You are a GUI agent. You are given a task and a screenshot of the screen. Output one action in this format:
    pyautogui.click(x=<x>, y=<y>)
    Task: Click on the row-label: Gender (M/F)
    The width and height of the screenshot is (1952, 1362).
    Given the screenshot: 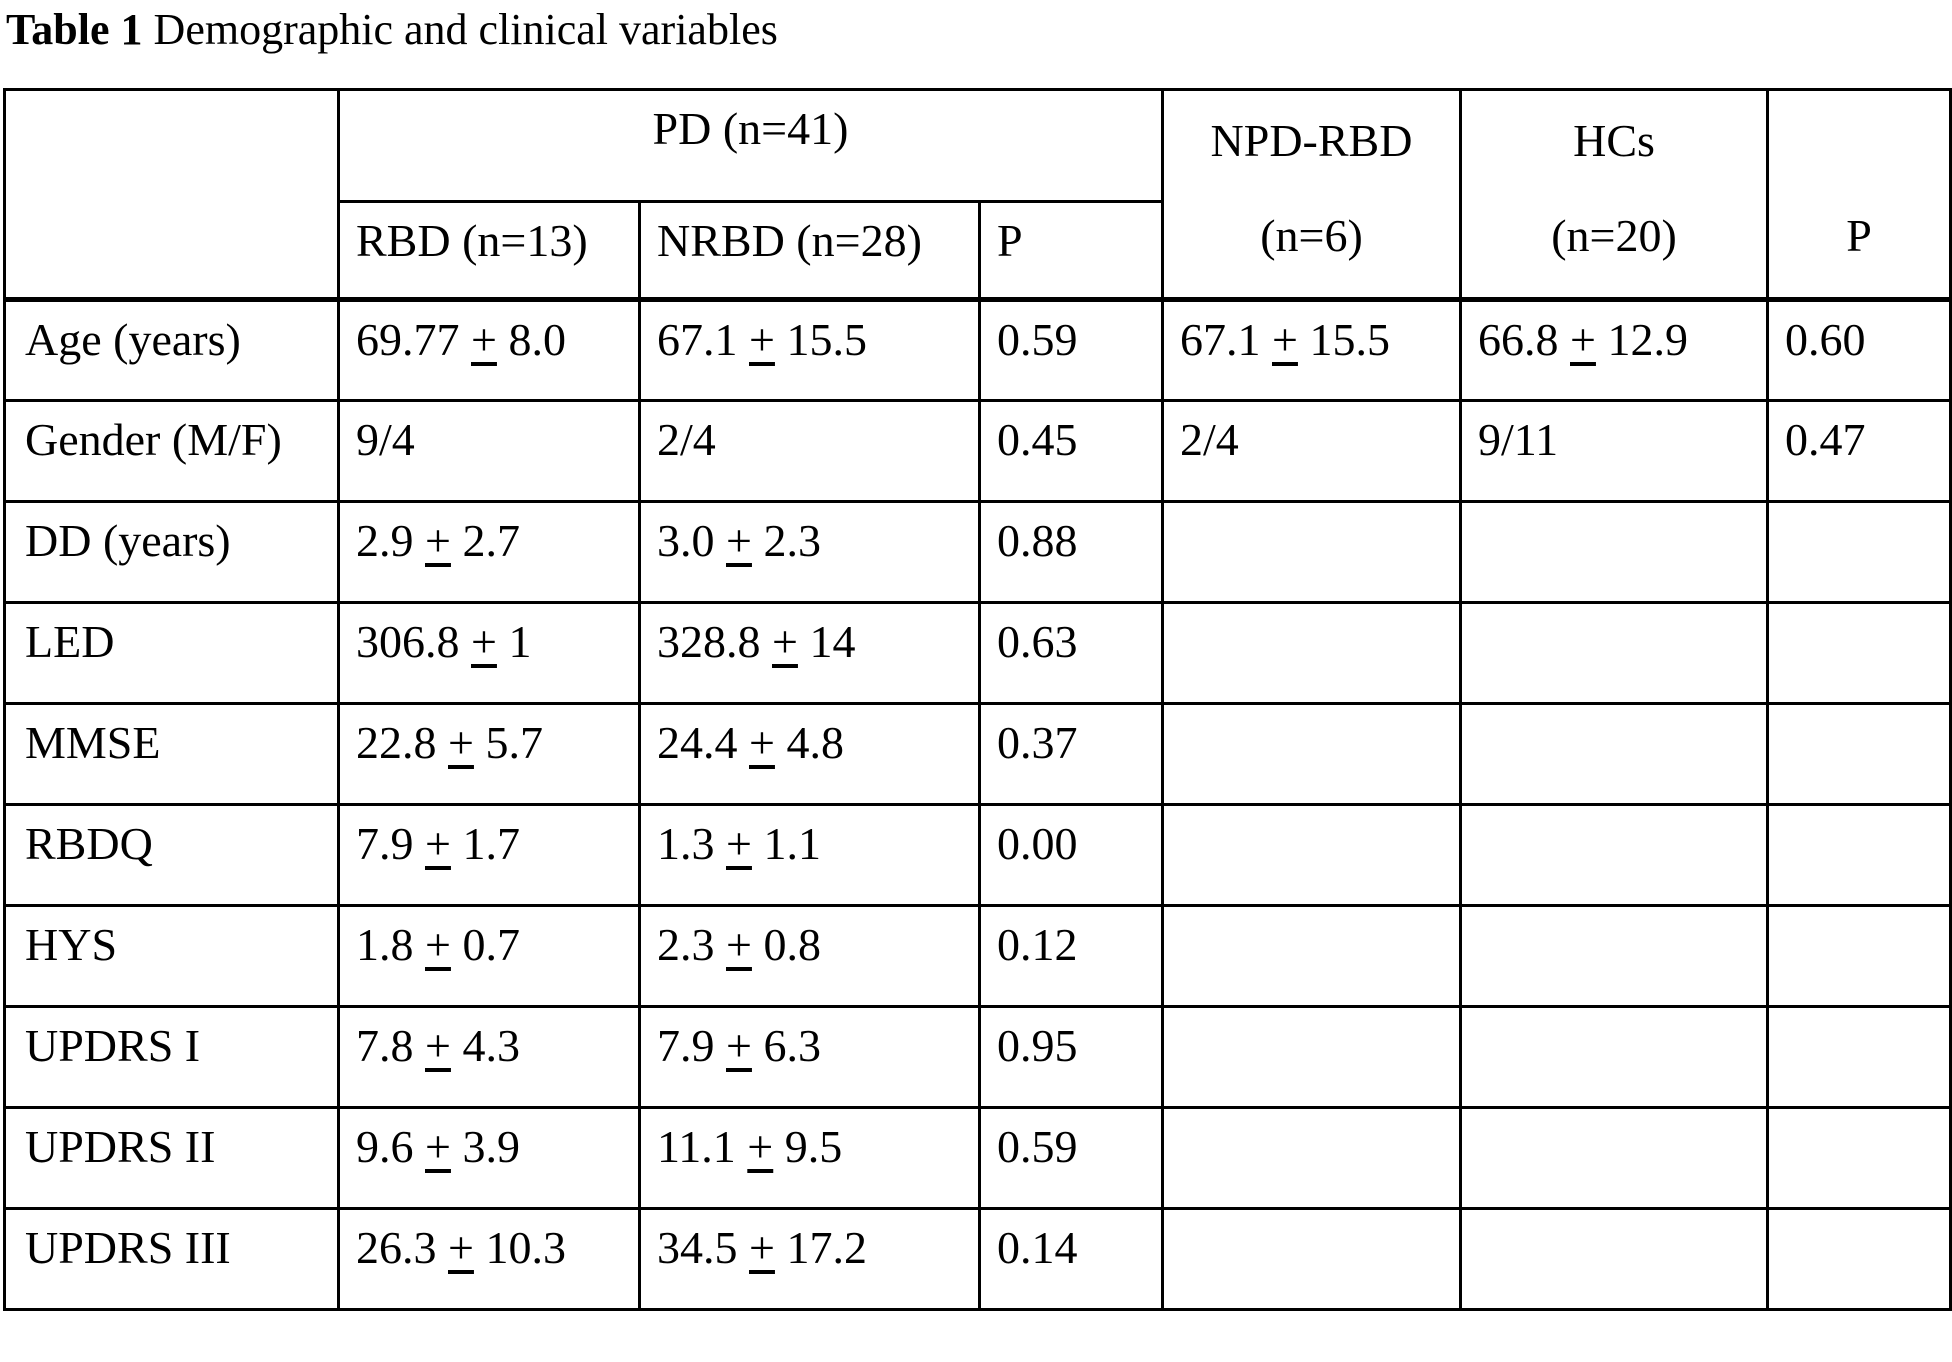 What is the action you would take?
    pyautogui.click(x=171, y=451)
    